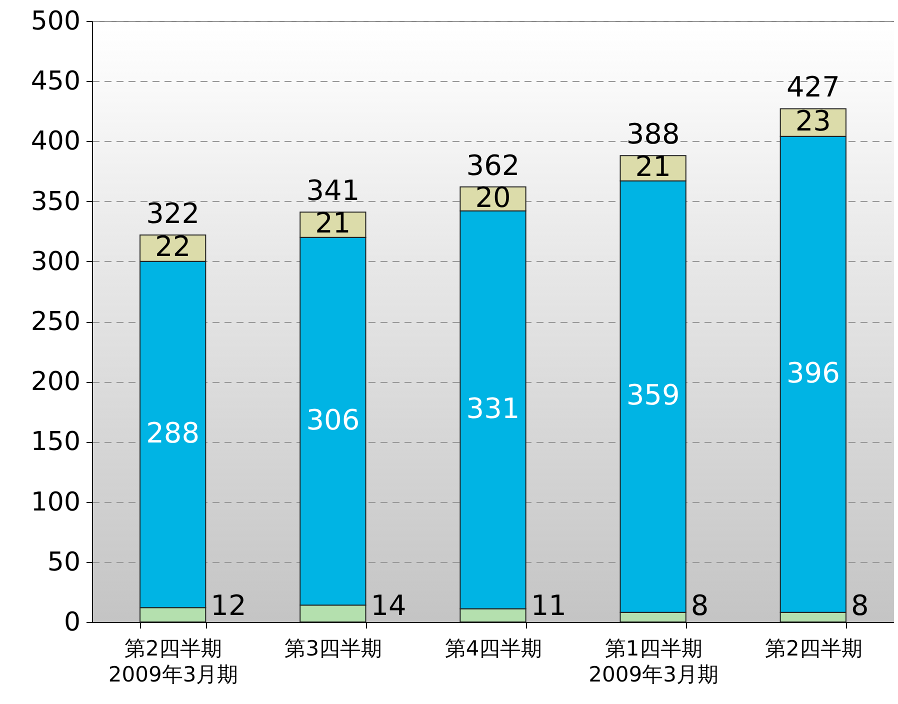 Image resolution: width=898 pixels, height=704 pixels. I want to click on y-tick-label: 50, so click(63, 562).